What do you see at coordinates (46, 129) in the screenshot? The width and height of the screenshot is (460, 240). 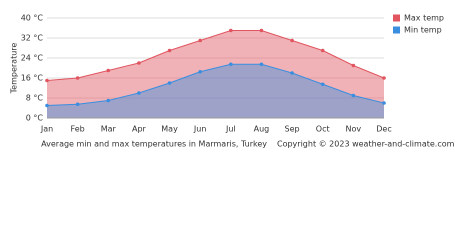 I see `x-tick-label: Jan` at bounding box center [46, 129].